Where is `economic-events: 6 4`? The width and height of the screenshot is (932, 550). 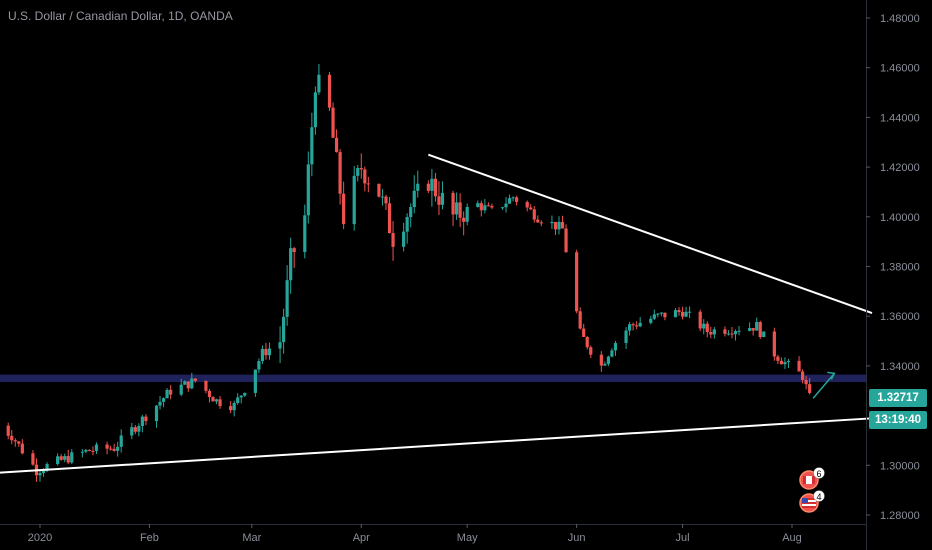 economic-events: 6 4 is located at coordinates (812, 490).